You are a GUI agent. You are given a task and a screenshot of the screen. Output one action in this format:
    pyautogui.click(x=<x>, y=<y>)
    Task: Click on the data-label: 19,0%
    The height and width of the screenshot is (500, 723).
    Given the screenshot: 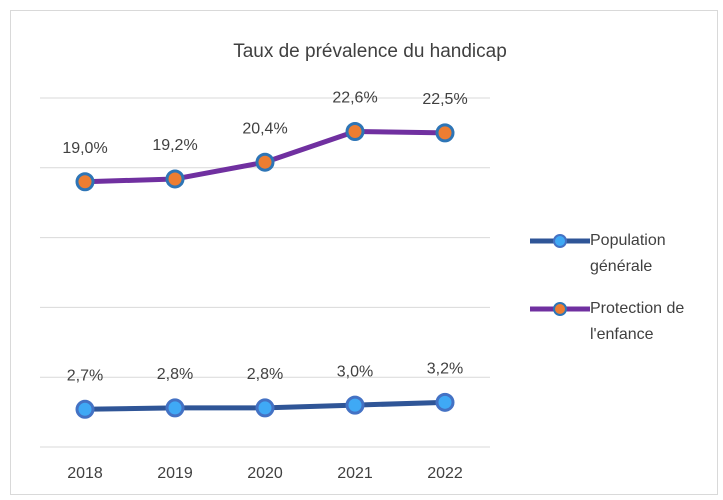 What is the action you would take?
    pyautogui.click(x=84, y=148)
    